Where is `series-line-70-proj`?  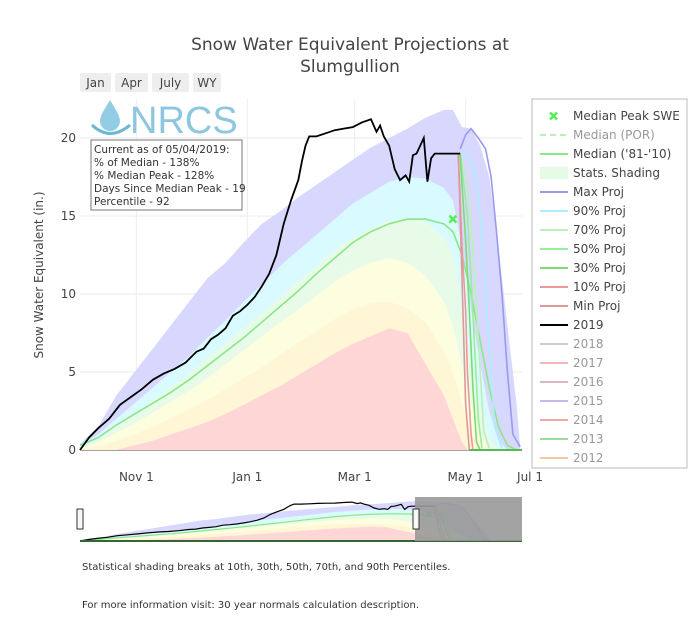
series-line-70-proj is located at coordinates (475, 301).